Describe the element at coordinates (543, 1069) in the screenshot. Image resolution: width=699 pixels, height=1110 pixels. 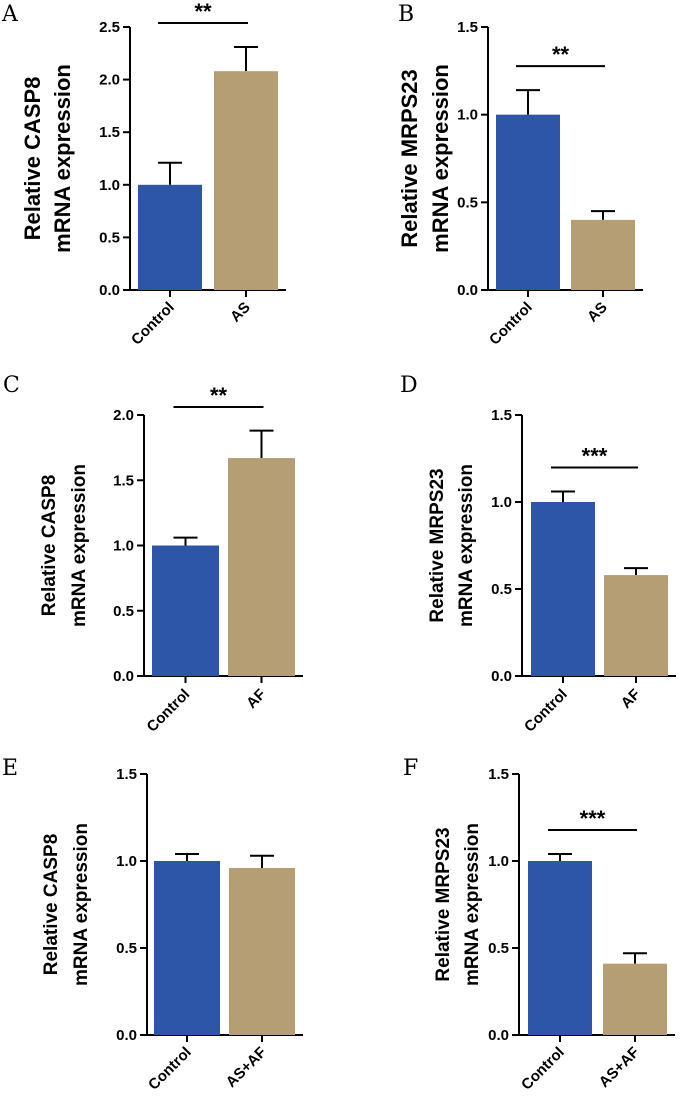
I see `panel-f-category-1: Control` at that location.